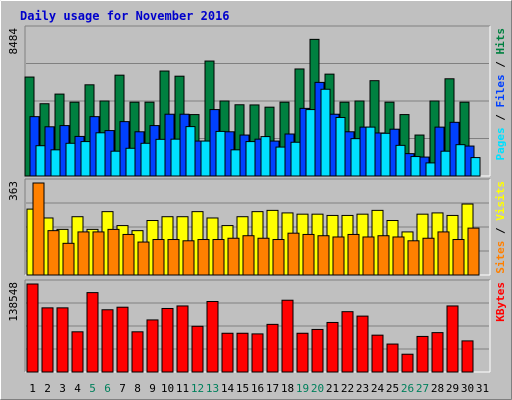 The height and width of the screenshot is (400, 512). What do you see at coordinates (182, 388) in the screenshot?
I see `x-tick-label: 11` at bounding box center [182, 388].